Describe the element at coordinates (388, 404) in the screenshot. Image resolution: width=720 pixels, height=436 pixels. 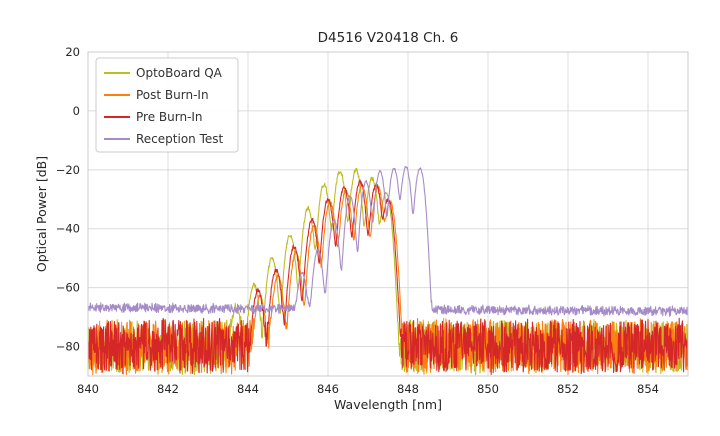
I see `x-axis-label: Wavelength [nm]` at that location.